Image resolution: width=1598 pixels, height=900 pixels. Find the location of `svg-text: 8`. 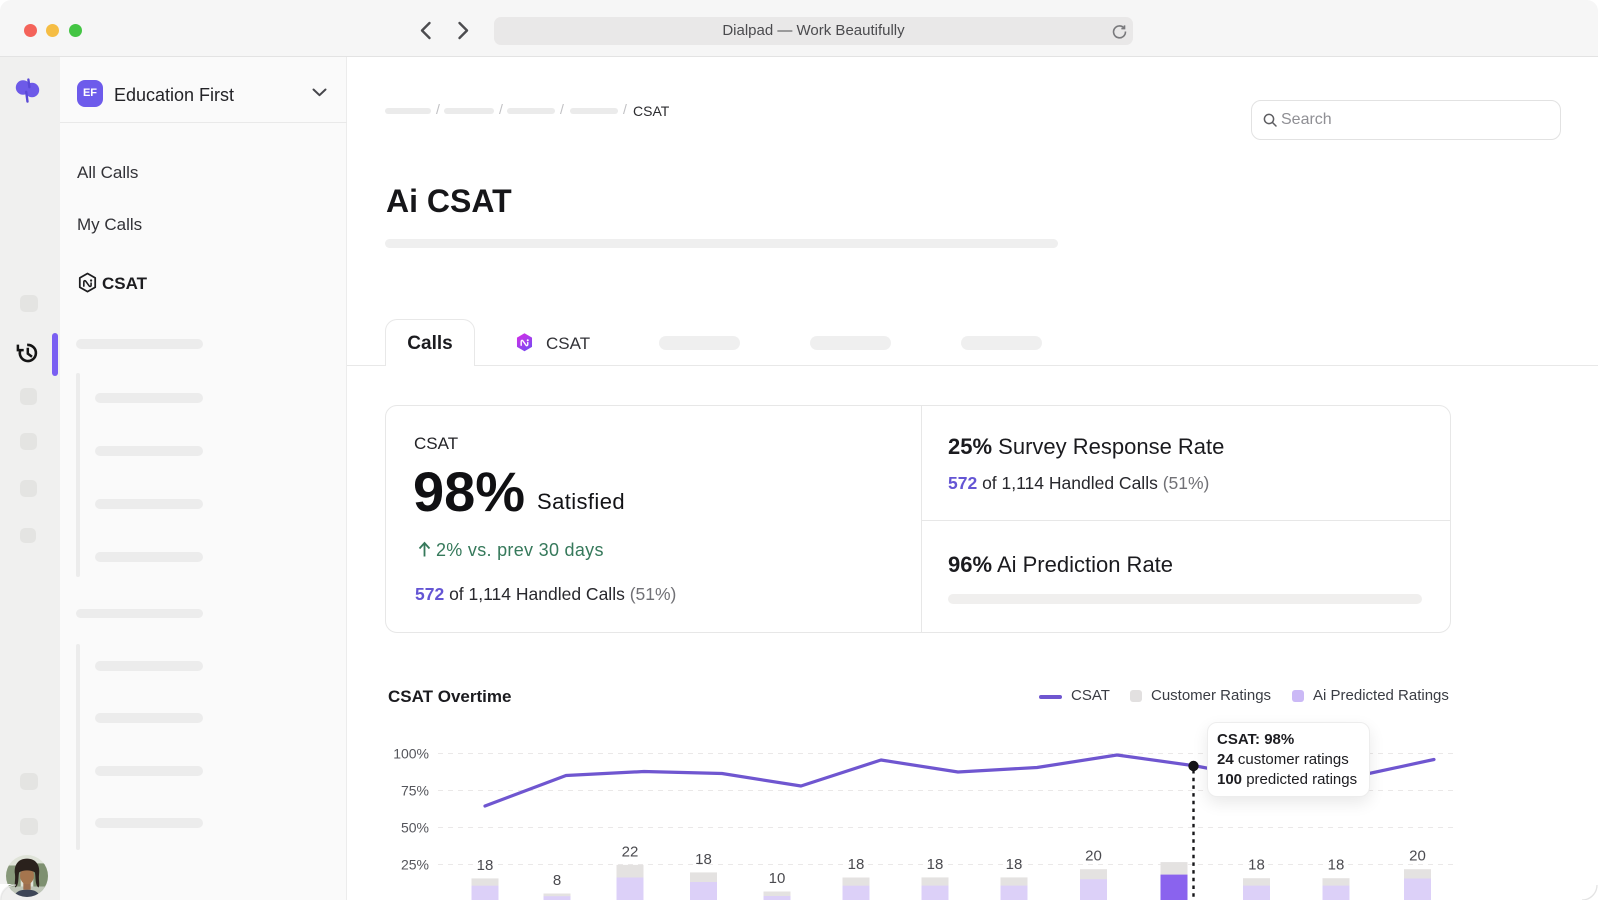

svg-text: 8 is located at coordinates (557, 880).